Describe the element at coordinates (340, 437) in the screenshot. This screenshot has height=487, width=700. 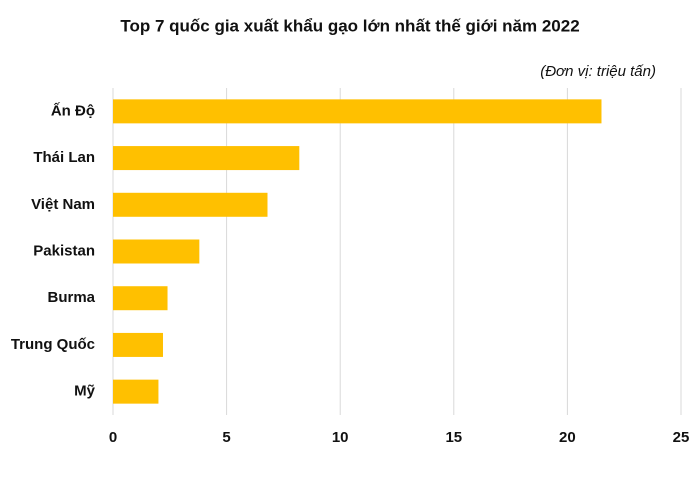
I see `x-tick-label: 10` at that location.